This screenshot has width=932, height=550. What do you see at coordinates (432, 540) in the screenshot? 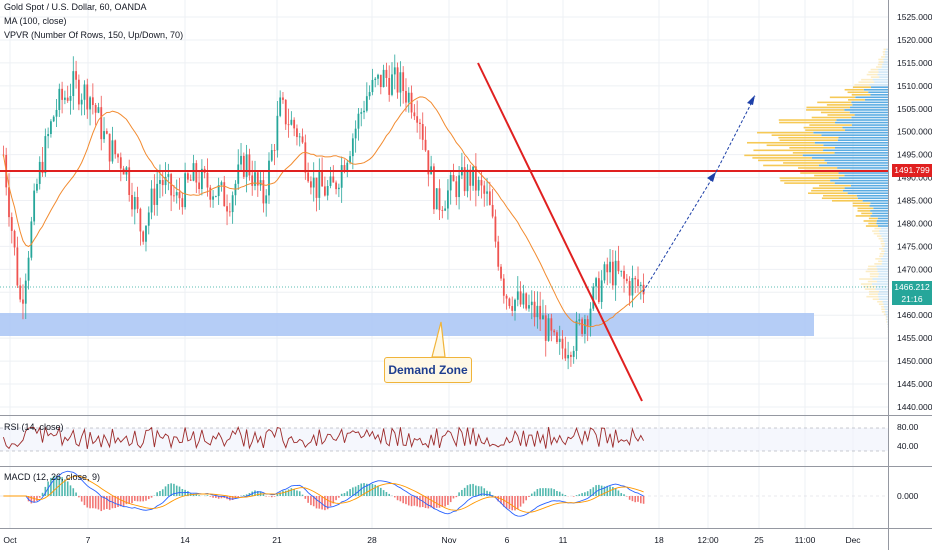
I see `time-axis: Oct 7 14 21 28 Nov 6 11 18 12:00 25 11:00 Dec` at bounding box center [432, 540].